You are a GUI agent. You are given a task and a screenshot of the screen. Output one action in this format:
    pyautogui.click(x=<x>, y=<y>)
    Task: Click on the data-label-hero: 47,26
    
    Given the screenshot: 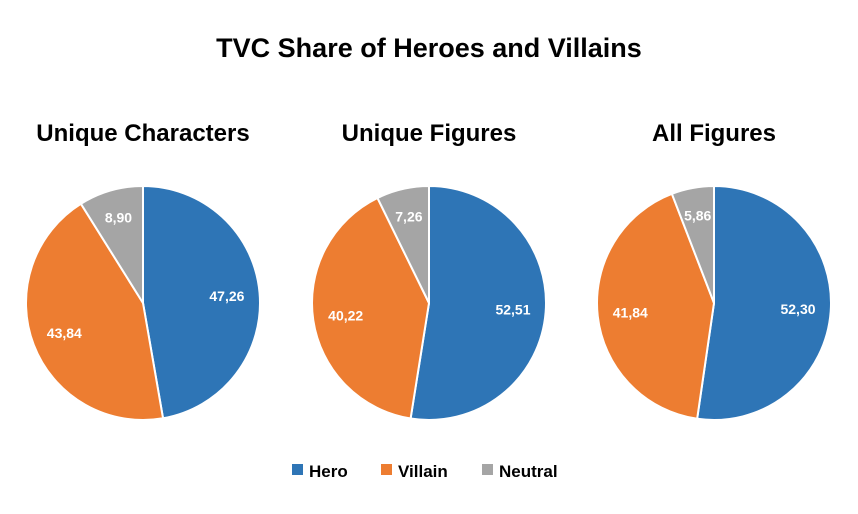 What is the action you would take?
    pyautogui.click(x=226, y=296)
    